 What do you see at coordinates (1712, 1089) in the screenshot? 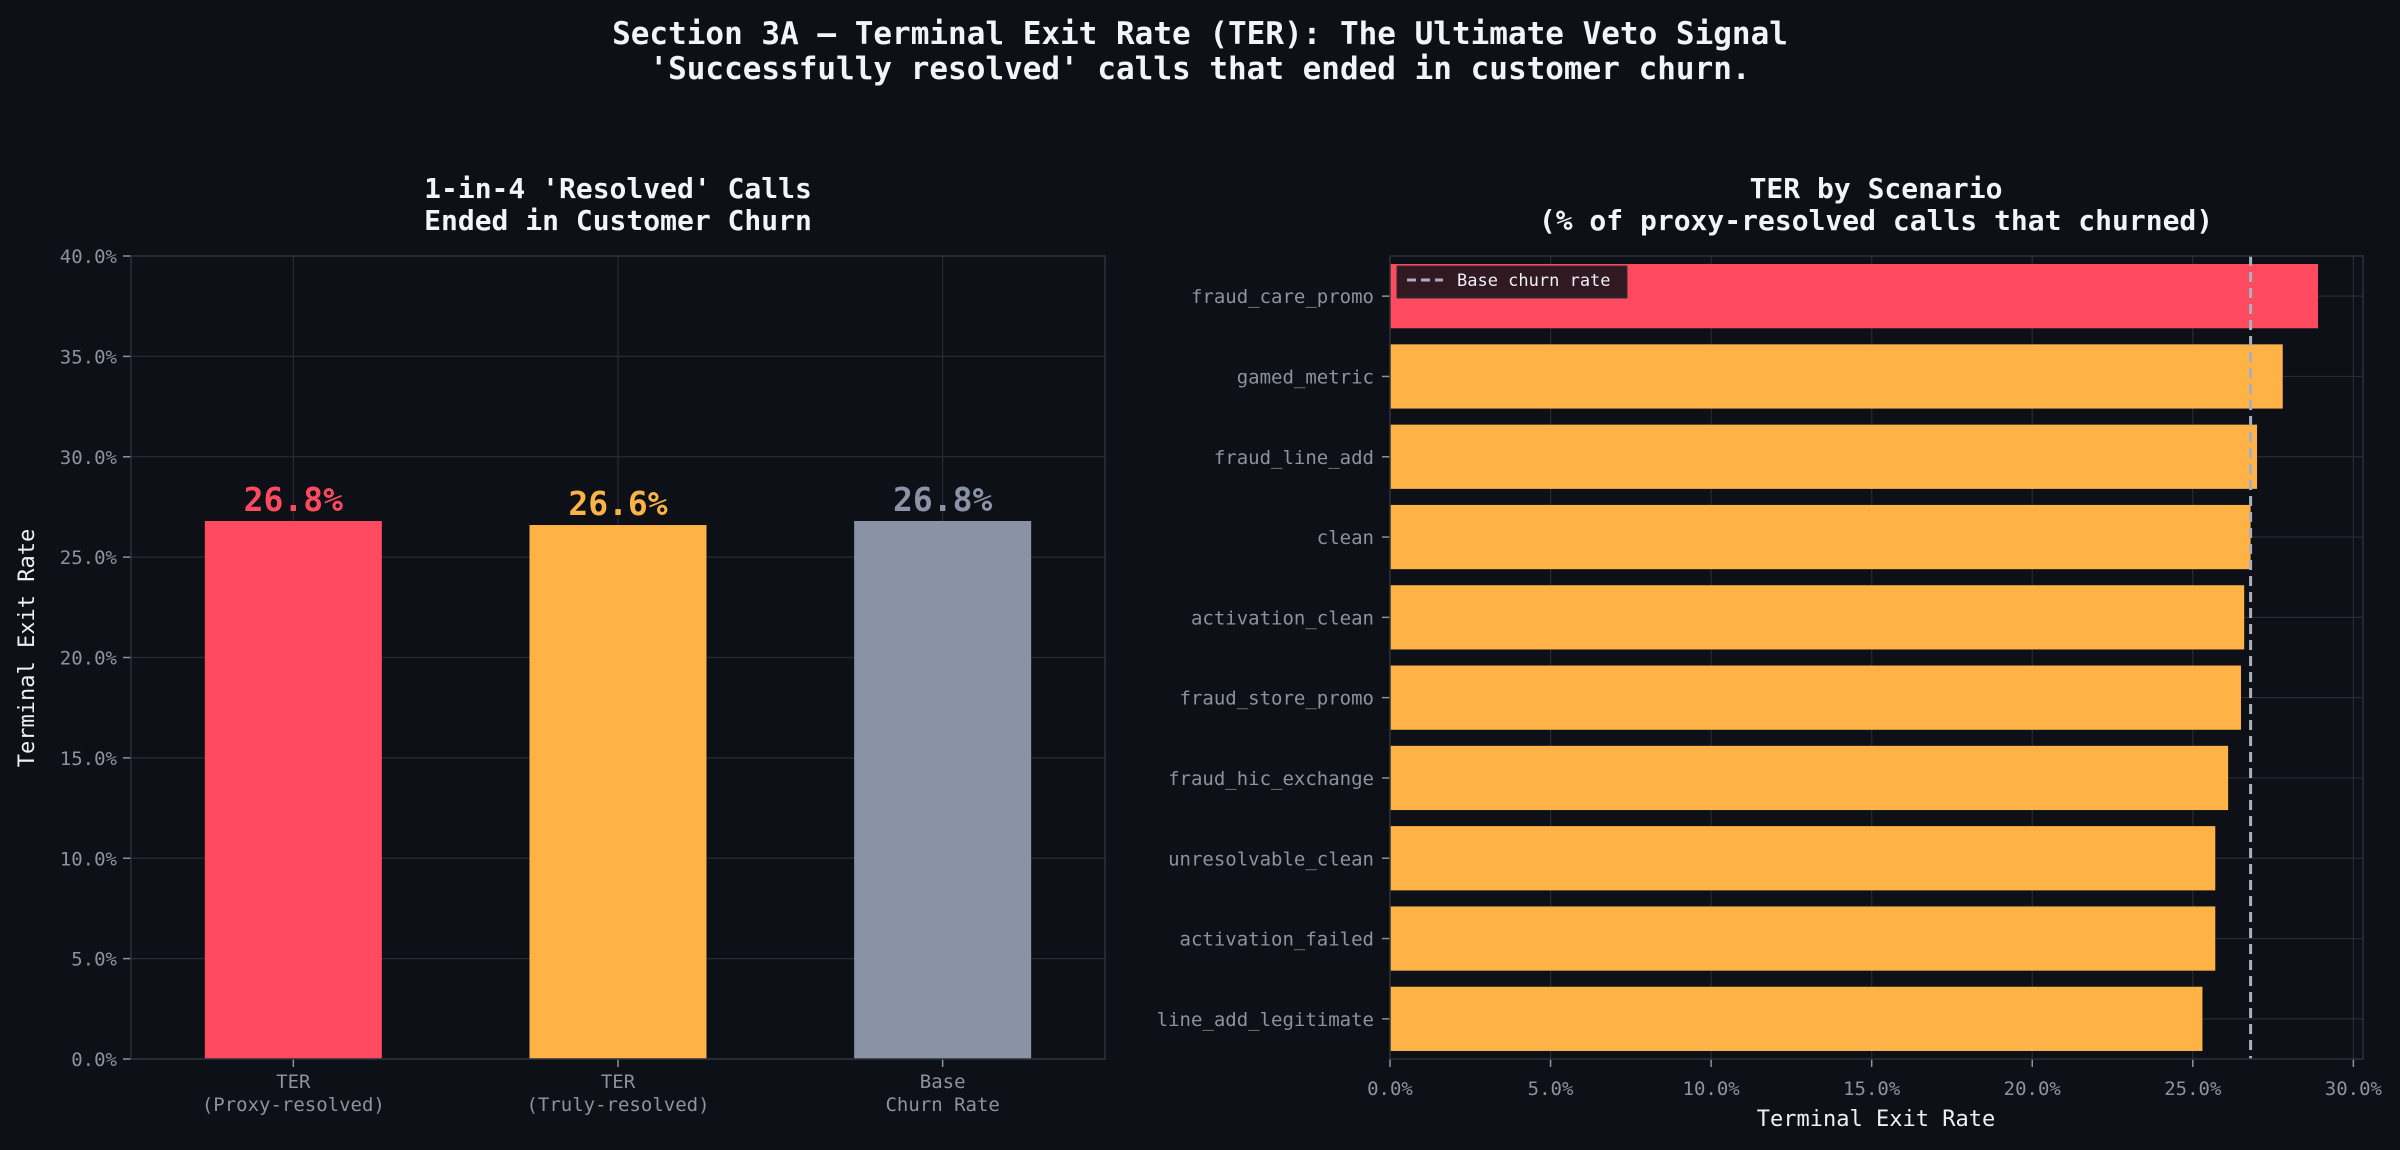
I see `right-x-tick-label: 10.0%` at bounding box center [1712, 1089].